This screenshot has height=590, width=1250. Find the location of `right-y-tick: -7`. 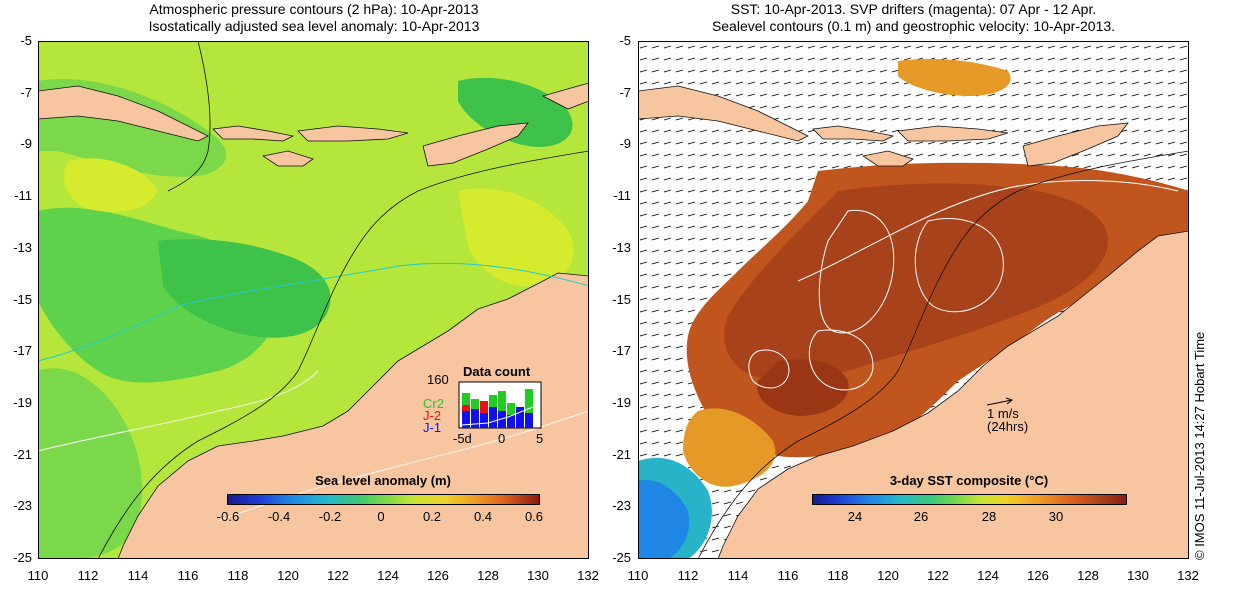

right-y-tick: -7 is located at coordinates (625, 92).